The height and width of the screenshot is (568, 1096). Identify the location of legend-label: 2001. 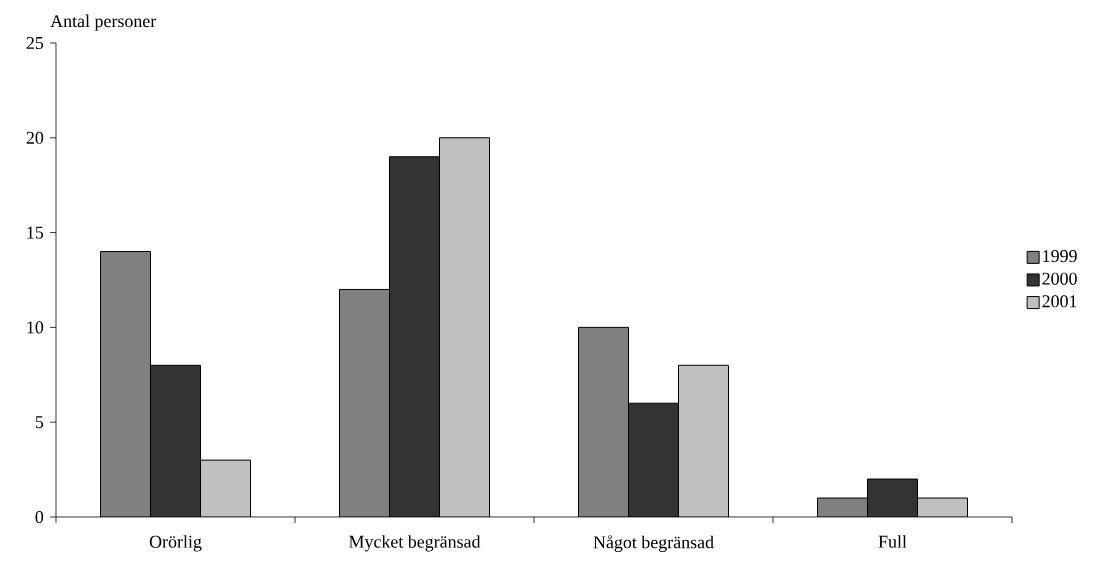
(1059, 301).